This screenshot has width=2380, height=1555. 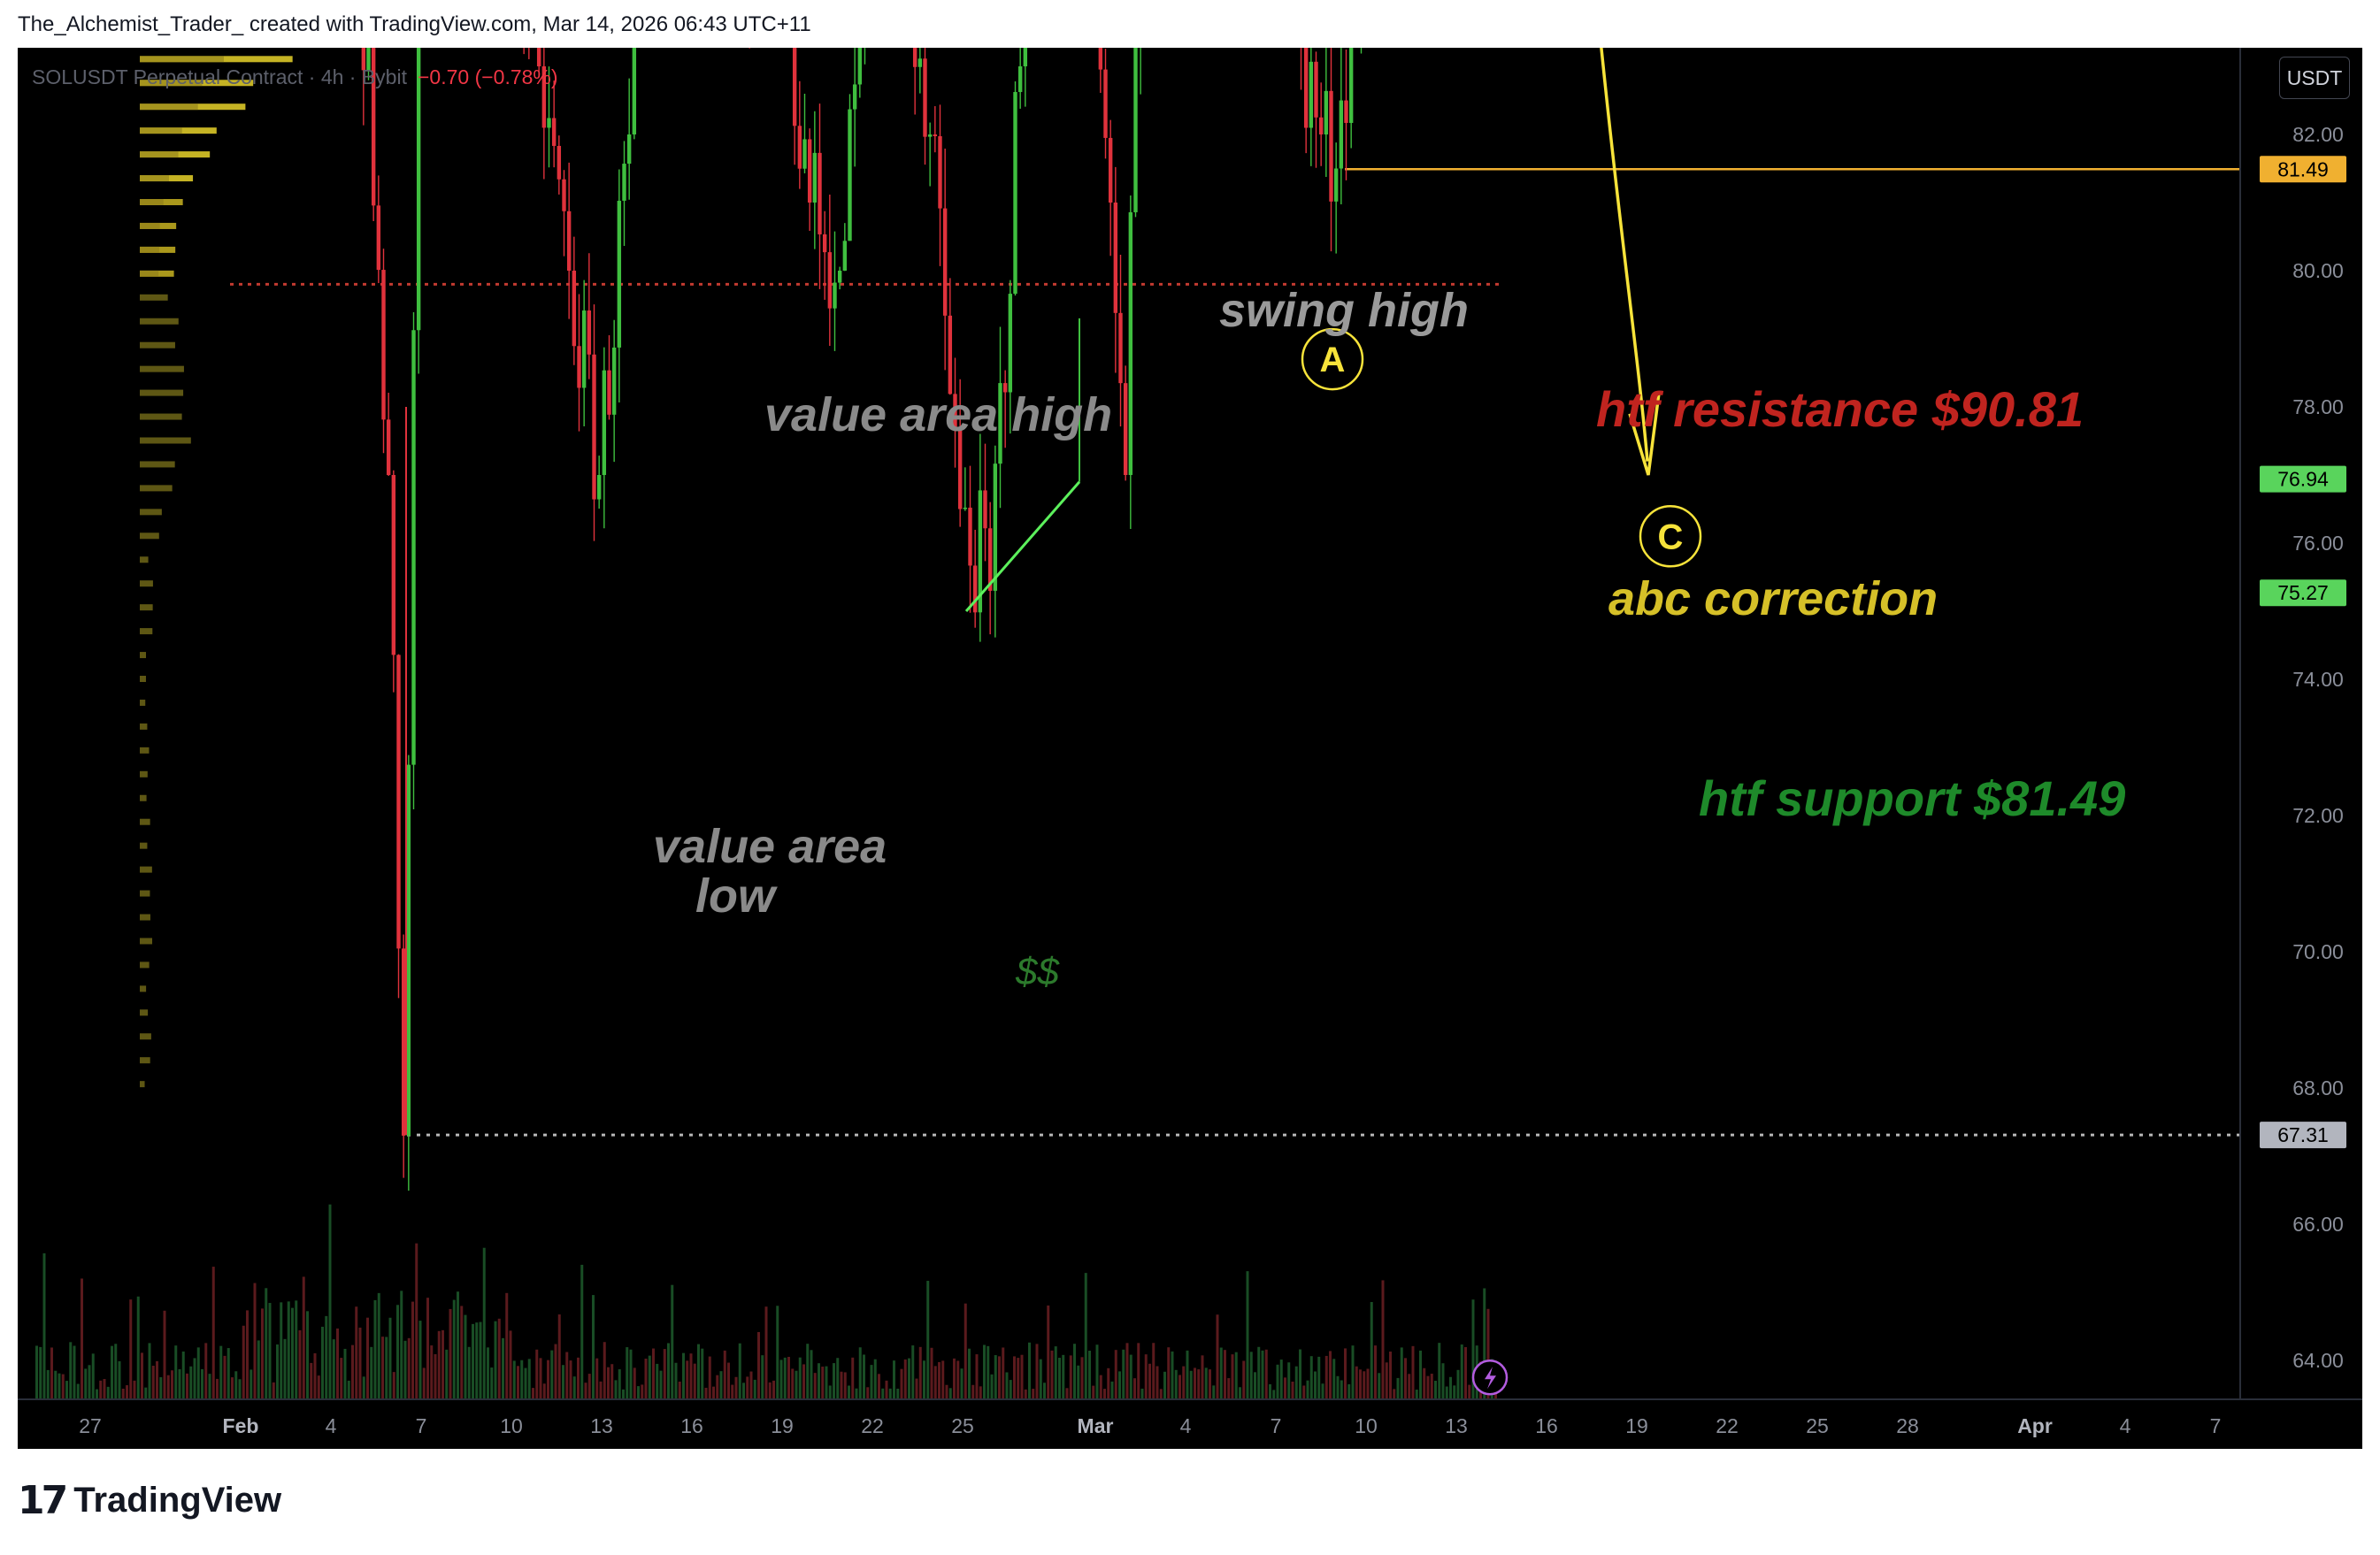 I want to click on currency-button: USDT, so click(x=2314, y=78).